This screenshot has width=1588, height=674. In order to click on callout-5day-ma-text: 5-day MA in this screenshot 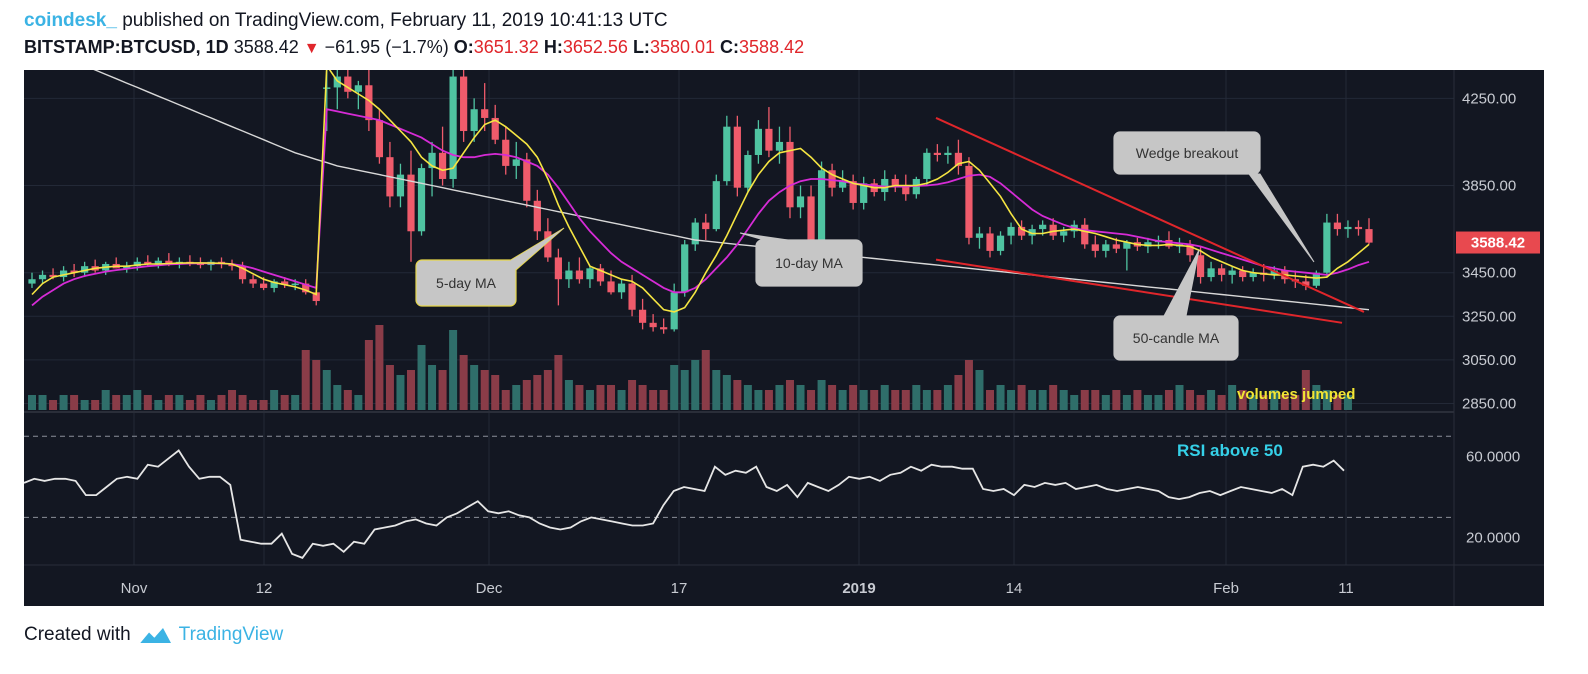, I will do `click(466, 283)`.